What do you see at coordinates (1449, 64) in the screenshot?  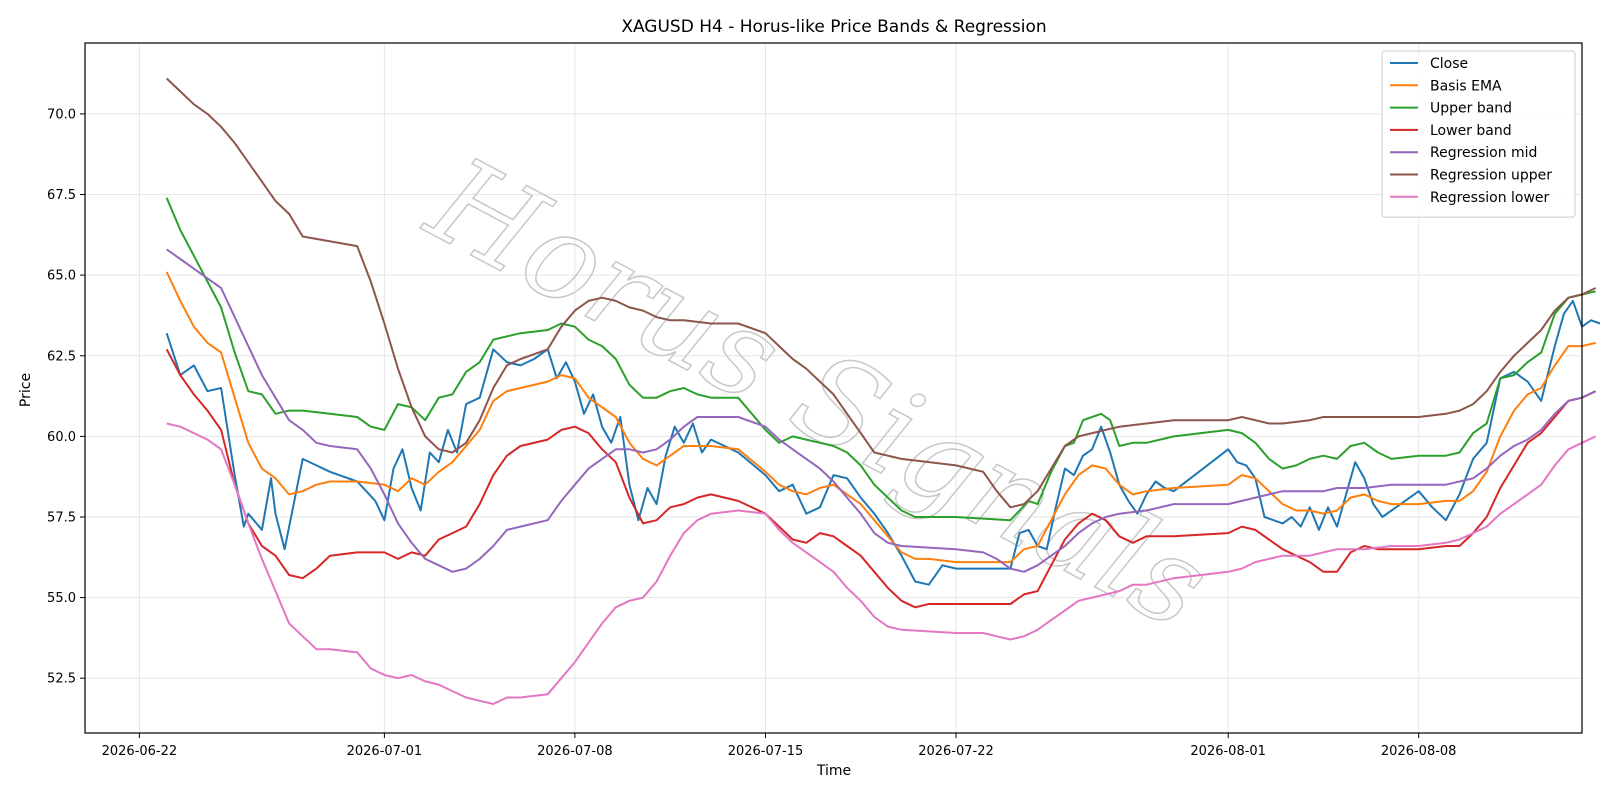 I see `legend-label-close: Close` at bounding box center [1449, 64].